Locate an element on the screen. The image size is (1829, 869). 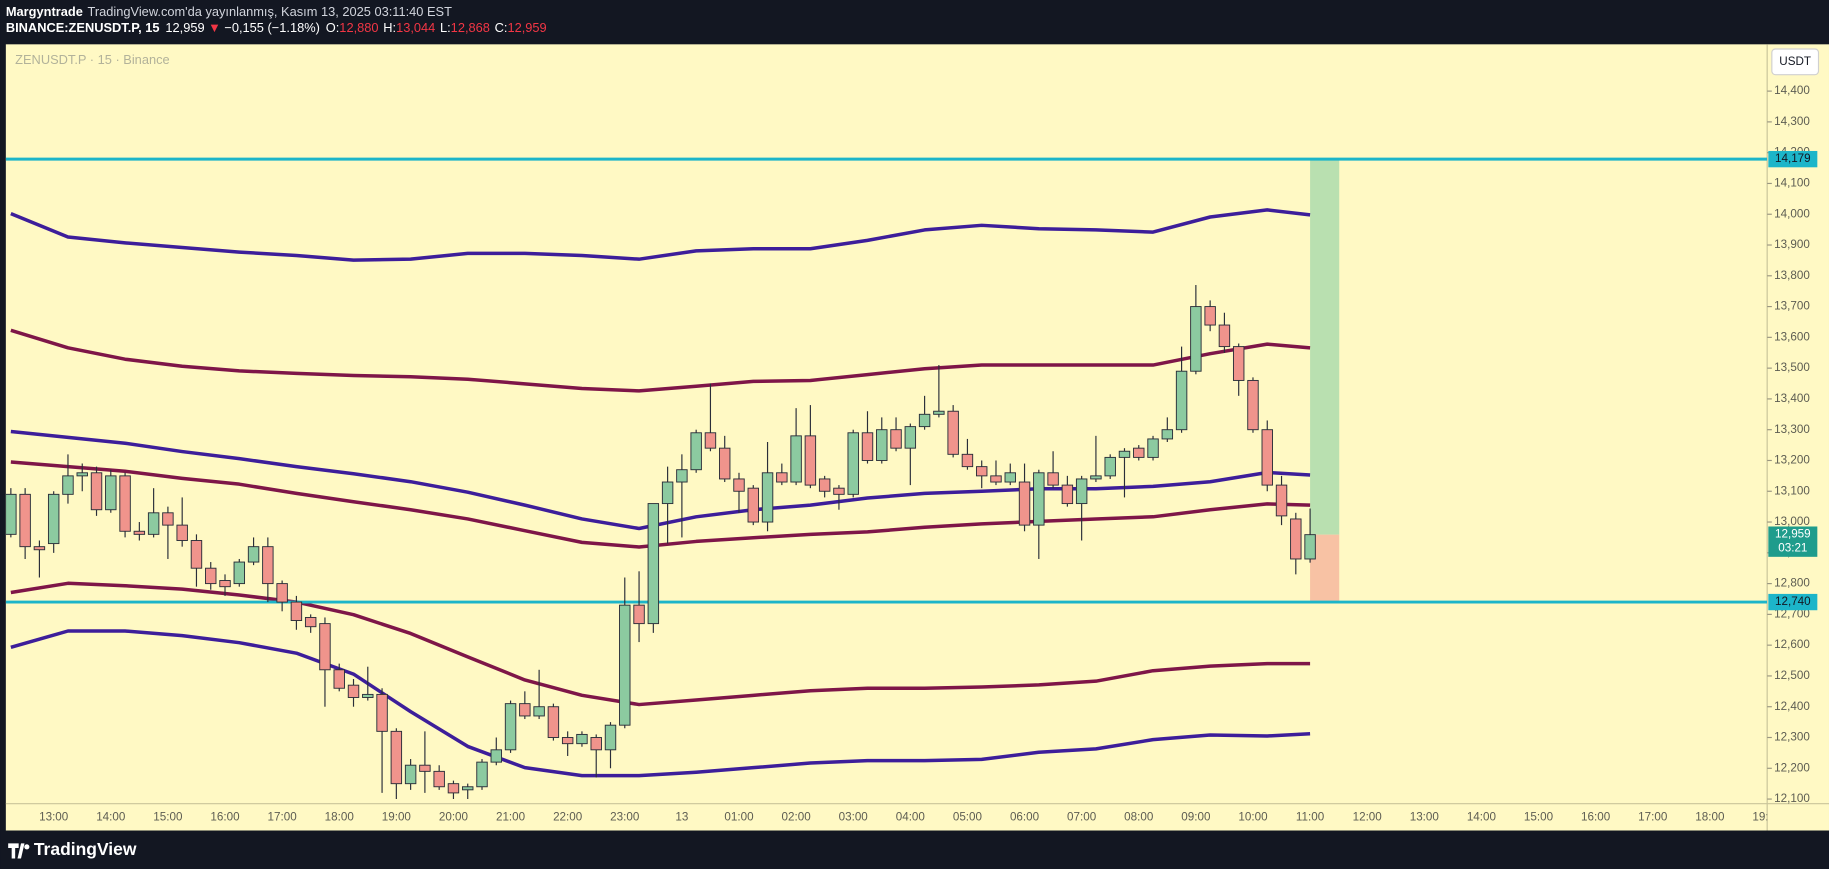
logo is located at coordinates (19, 851).